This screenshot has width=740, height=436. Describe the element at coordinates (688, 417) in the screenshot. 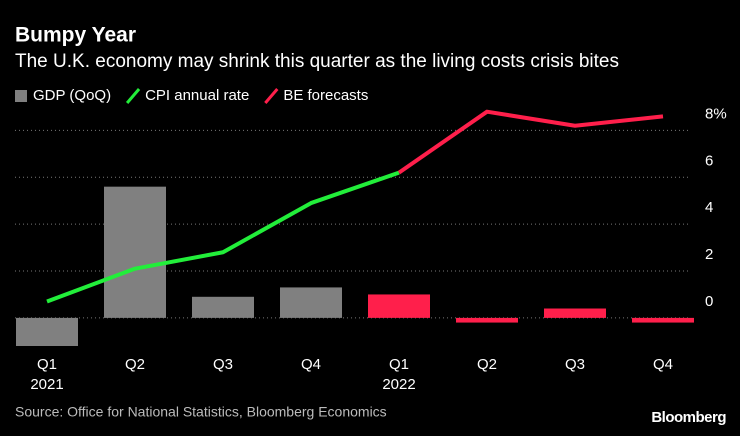

I see `brand: Bloomberg` at that location.